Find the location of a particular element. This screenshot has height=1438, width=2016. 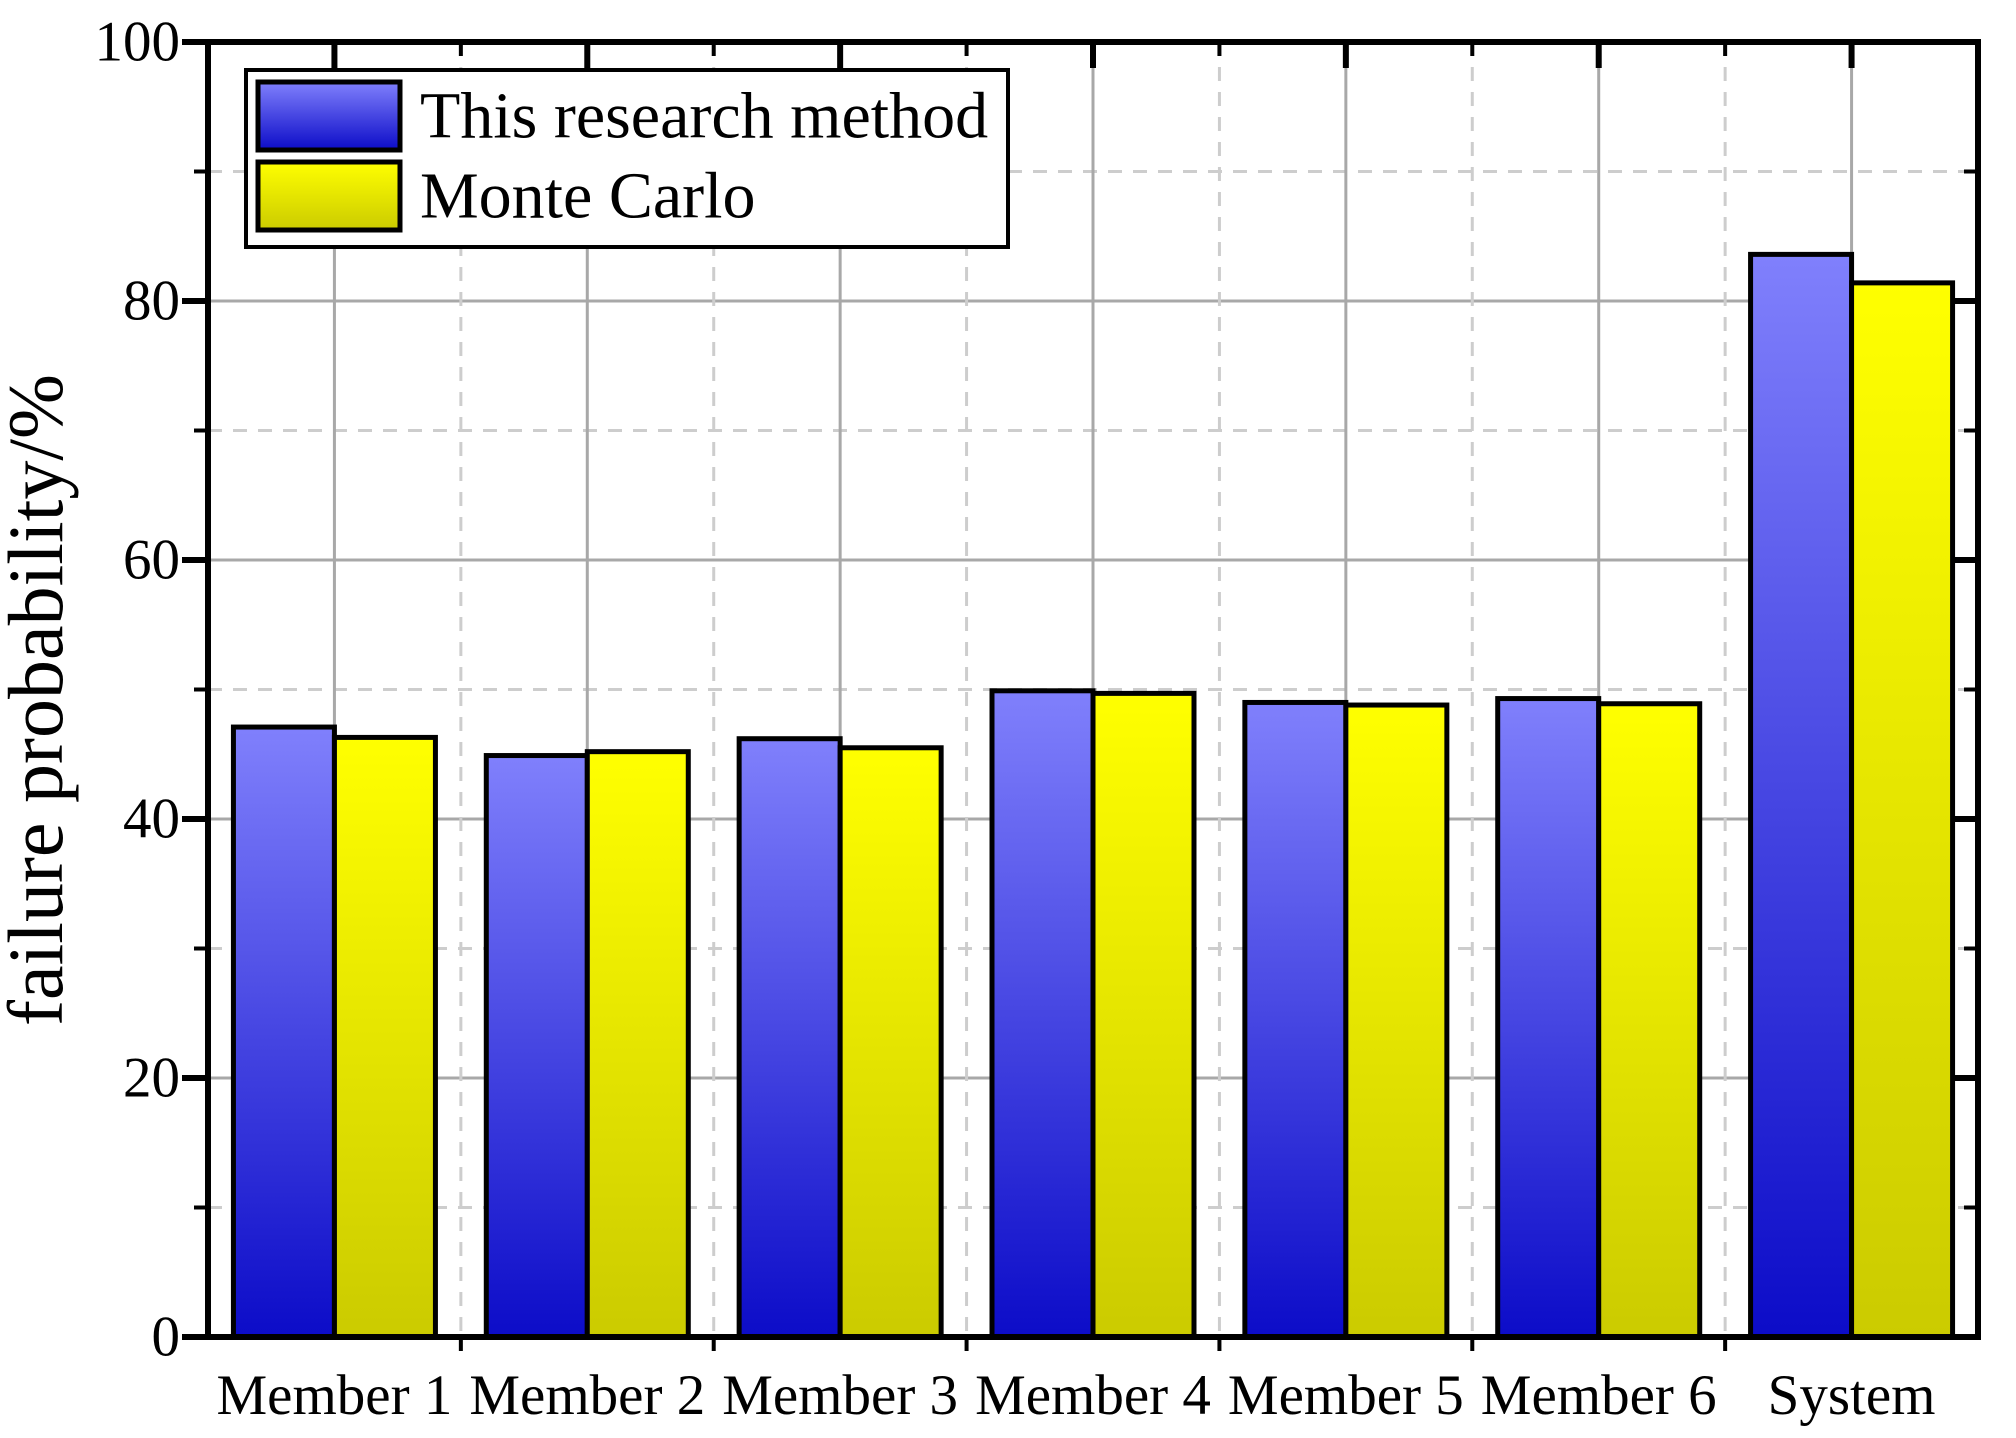

bar-series1-cat2 is located at coordinates (536, 1046).